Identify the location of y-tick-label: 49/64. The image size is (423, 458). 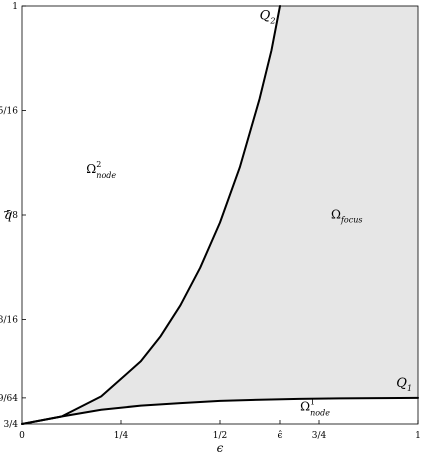
(9, 399).